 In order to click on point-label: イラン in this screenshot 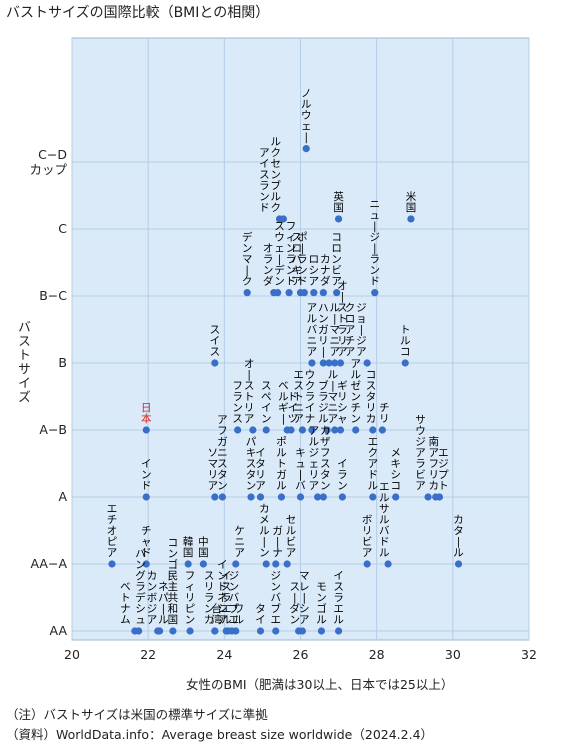, I will do `click(342, 475)`.